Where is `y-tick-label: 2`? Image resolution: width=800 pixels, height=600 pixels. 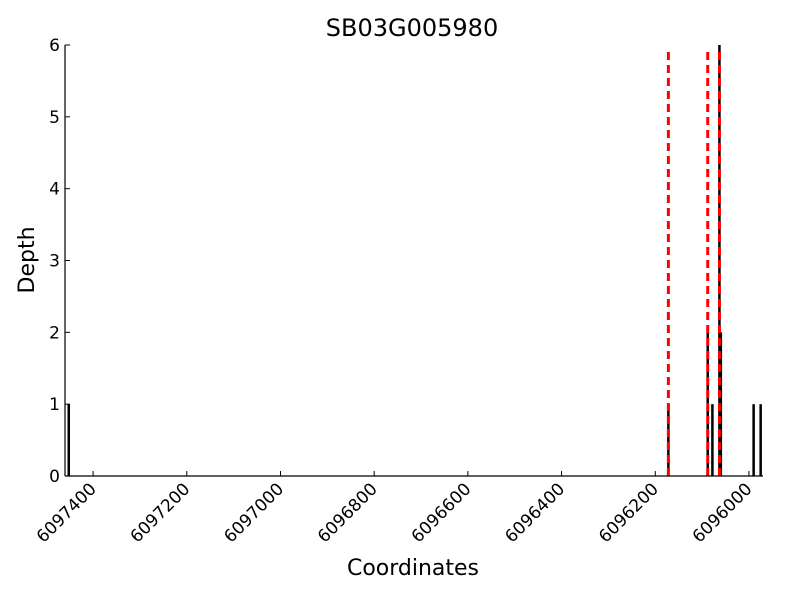 y-tick-label: 2 is located at coordinates (54, 333).